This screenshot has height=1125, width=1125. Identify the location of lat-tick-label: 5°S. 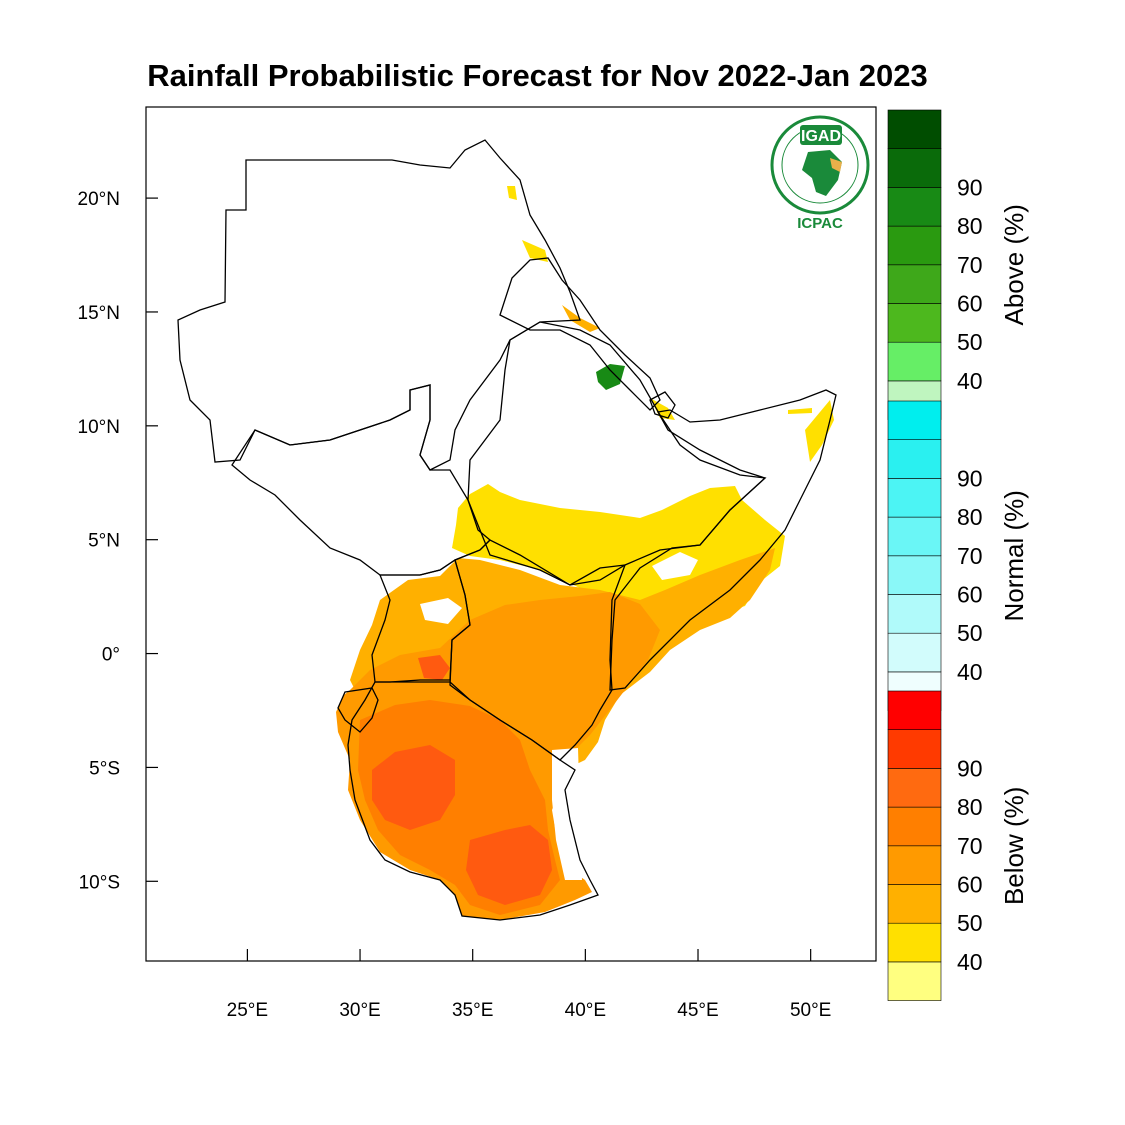
(104, 768).